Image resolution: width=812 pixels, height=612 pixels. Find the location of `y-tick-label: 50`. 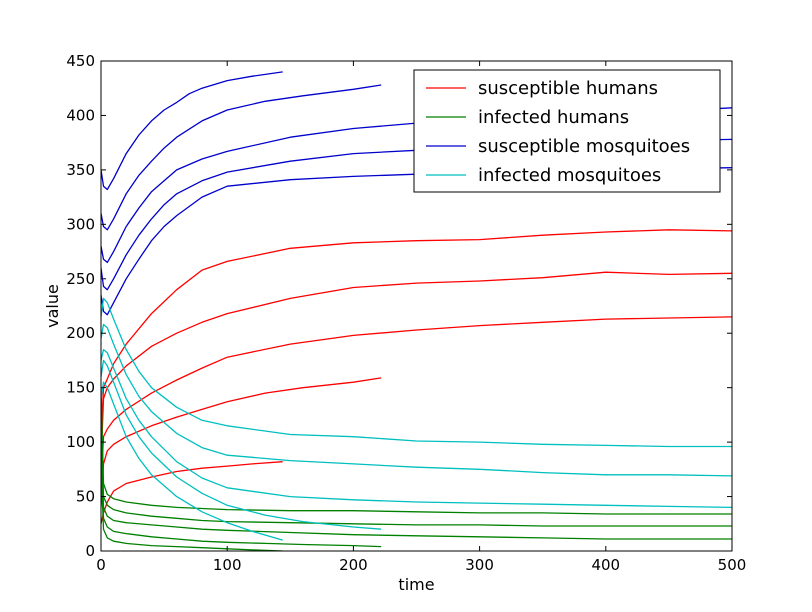

y-tick-label: 50 is located at coordinates (85, 497).